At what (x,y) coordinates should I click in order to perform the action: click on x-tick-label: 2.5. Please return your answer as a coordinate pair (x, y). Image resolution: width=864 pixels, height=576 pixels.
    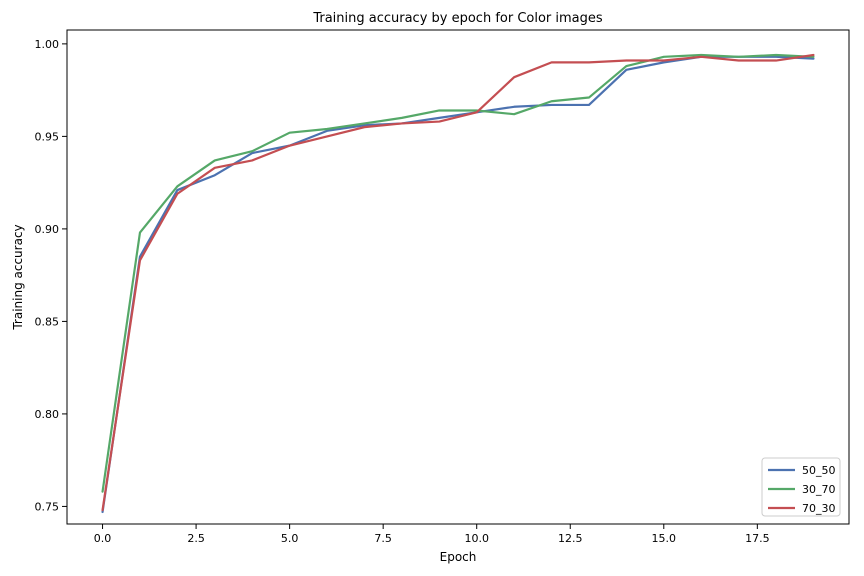
    Looking at the image, I should click on (196, 538).